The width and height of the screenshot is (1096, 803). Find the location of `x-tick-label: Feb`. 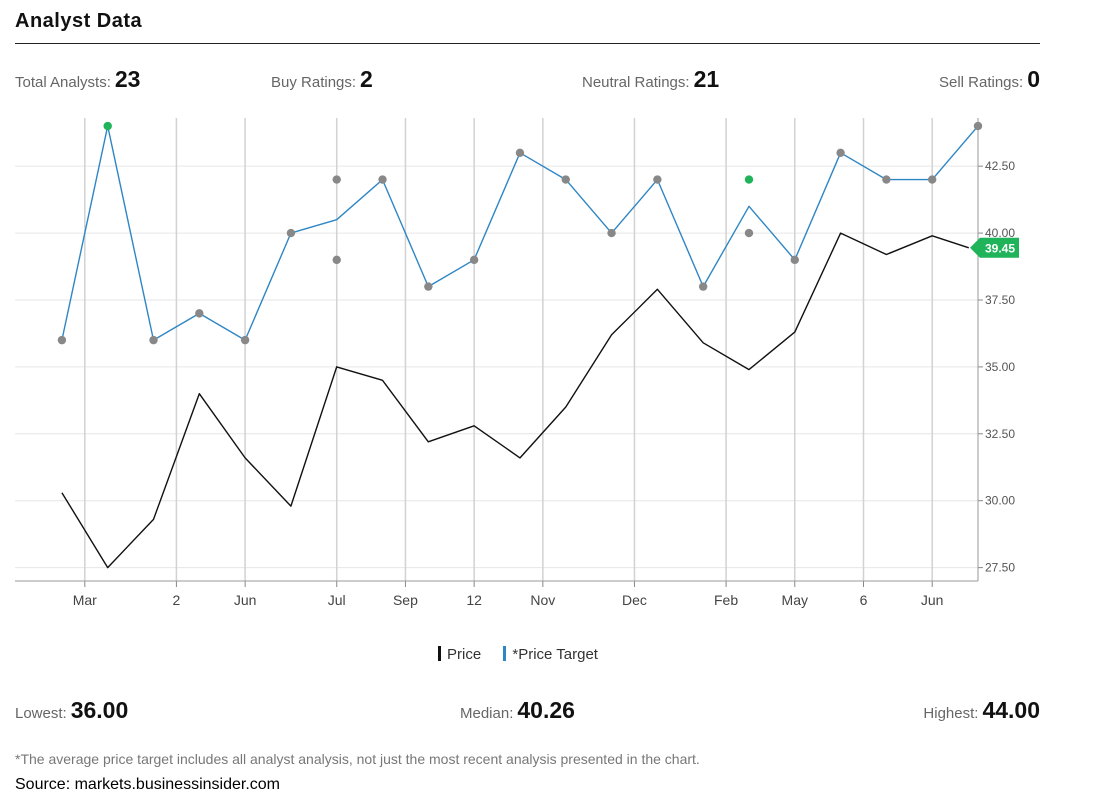

x-tick-label: Feb is located at coordinates (726, 600).